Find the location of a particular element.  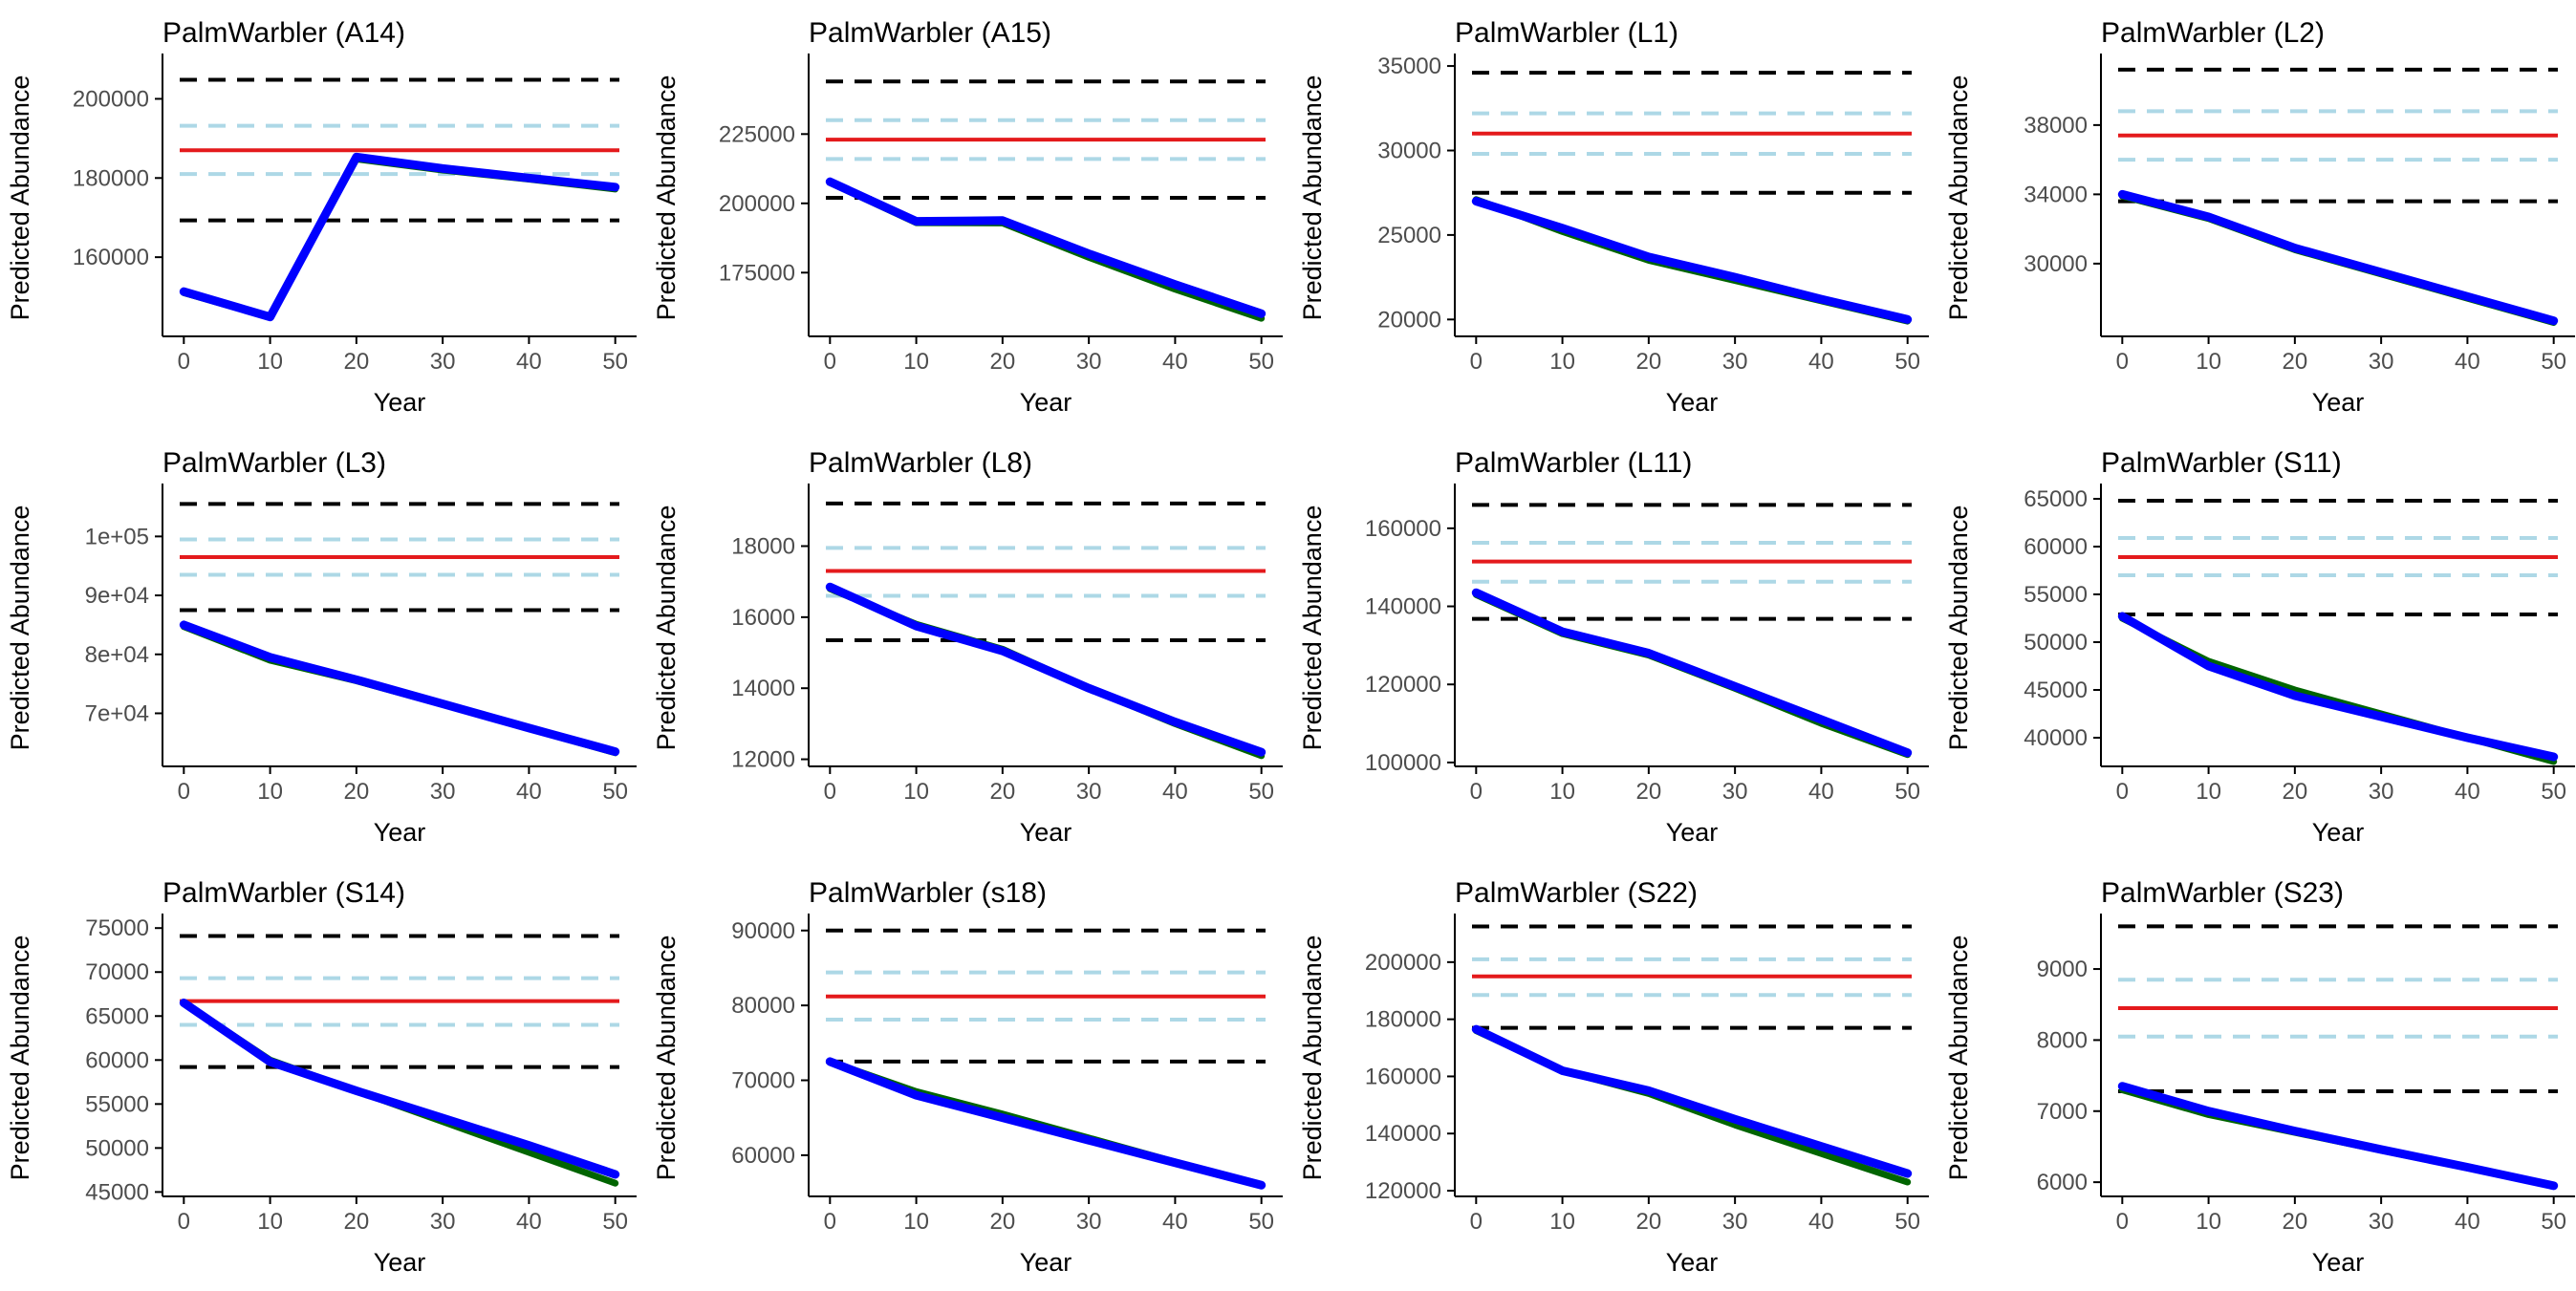

y-tick-label: 25000 is located at coordinates (1409, 235).